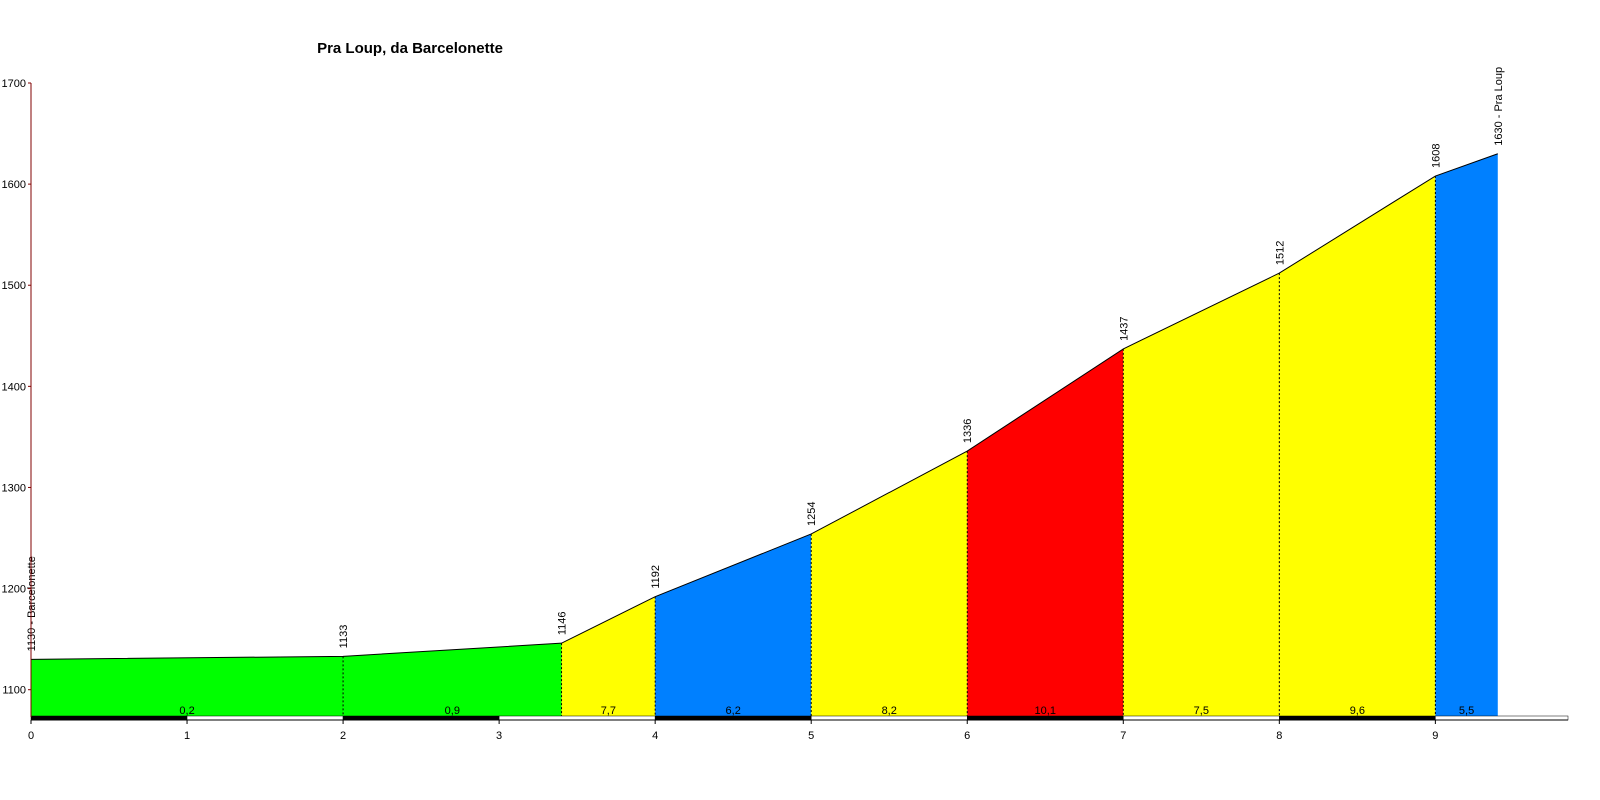 Image resolution: width=1600 pixels, height=800 pixels. I want to click on y-tick-label: 1300, so click(14, 488).